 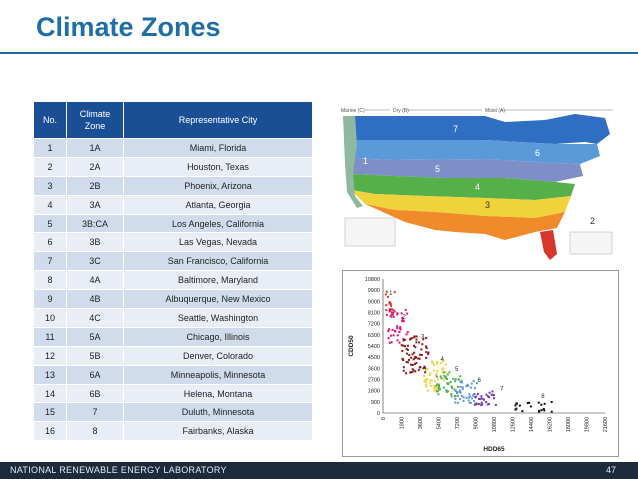 What do you see at coordinates (95, 166) in the screenshot?
I see `cell-climate-zone: 2A` at bounding box center [95, 166].